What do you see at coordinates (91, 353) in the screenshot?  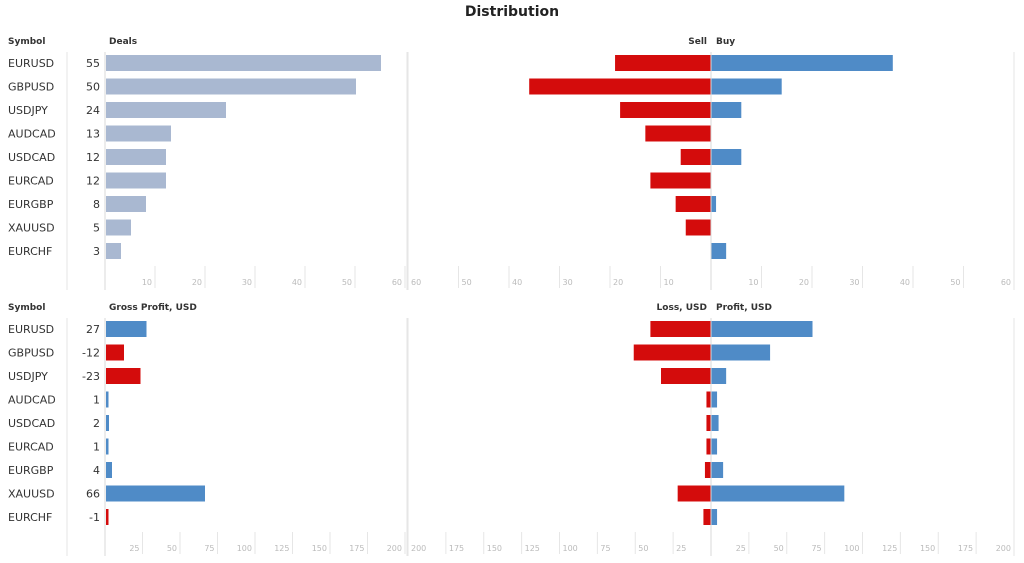 I see `value-label: -12` at bounding box center [91, 353].